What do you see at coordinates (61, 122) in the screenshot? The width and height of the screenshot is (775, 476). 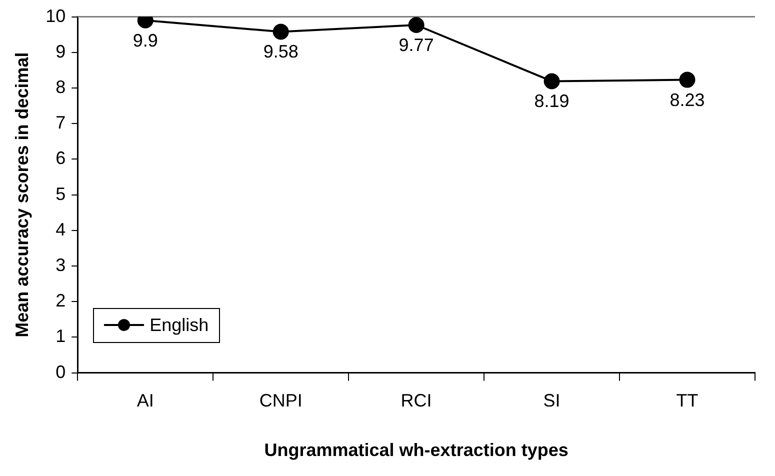 I see `y-tick-label: 7` at bounding box center [61, 122].